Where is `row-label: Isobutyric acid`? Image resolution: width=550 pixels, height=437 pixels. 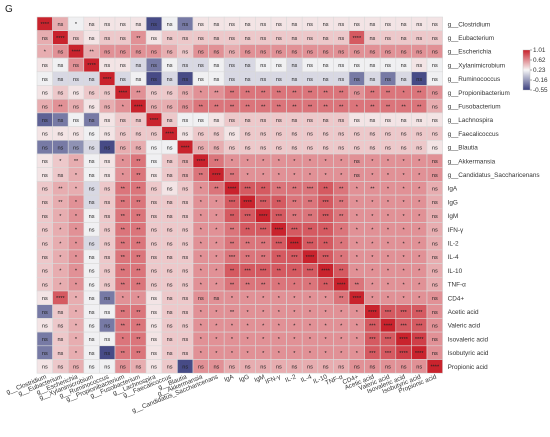
row-label: Isobutyric acid is located at coordinates (468, 353).